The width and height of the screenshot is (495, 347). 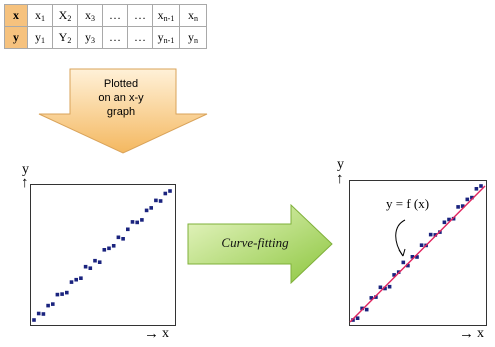 What do you see at coordinates (408, 203) in the screenshot?
I see `fit-equation: y = f (x)` at bounding box center [408, 203].